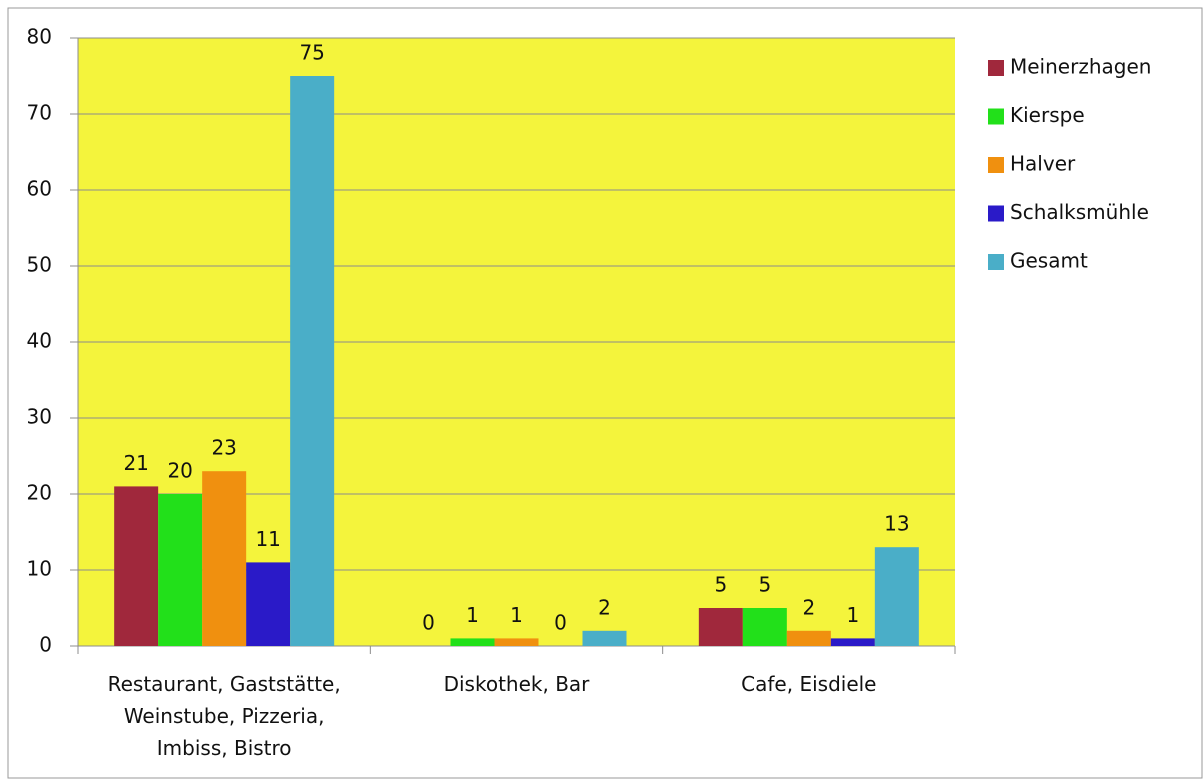 The image size is (1204, 780). Describe the element at coordinates (45, 645) in the screenshot. I see `y-tick-label: 0` at that location.